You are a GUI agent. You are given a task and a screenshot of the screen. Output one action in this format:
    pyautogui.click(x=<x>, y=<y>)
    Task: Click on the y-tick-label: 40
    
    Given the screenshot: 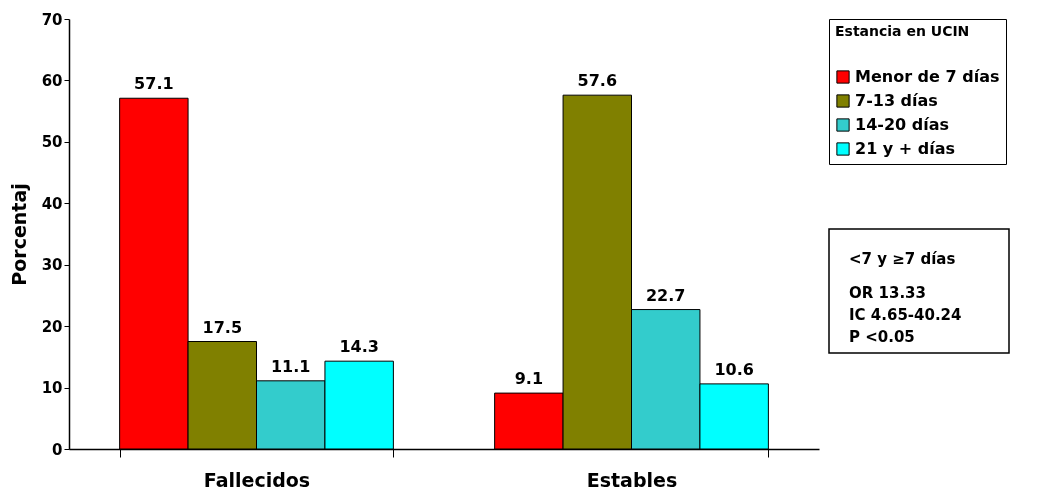 What is the action you would take?
    pyautogui.click(x=52, y=203)
    